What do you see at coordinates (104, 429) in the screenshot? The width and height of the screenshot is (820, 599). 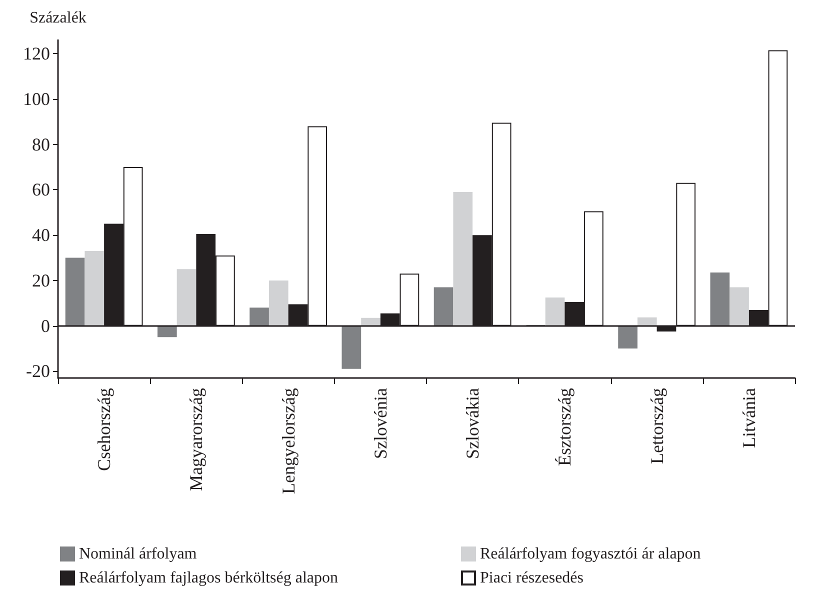 I see `x-tick-label: Csehország` at bounding box center [104, 429].